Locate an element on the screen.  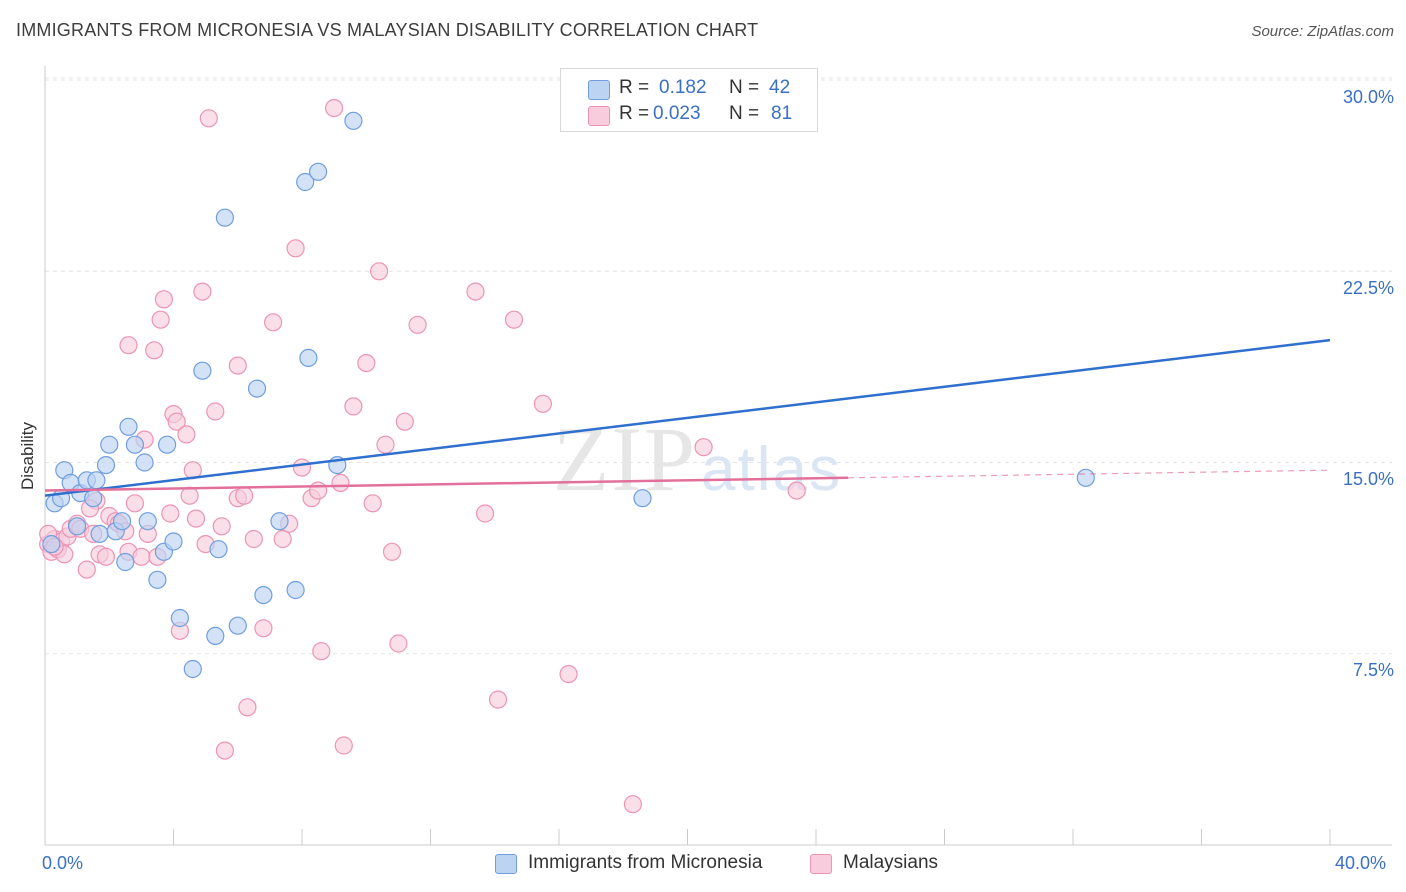
n-value-micronesia: 42 is located at coordinates (780, 87).